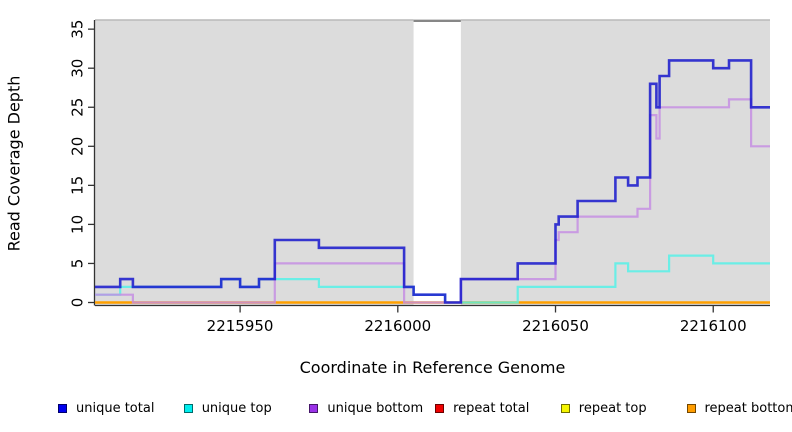 The width and height of the screenshot is (792, 432). Describe the element at coordinates (713, 326) in the screenshot. I see `x-tick-label: 2216100` at that location.